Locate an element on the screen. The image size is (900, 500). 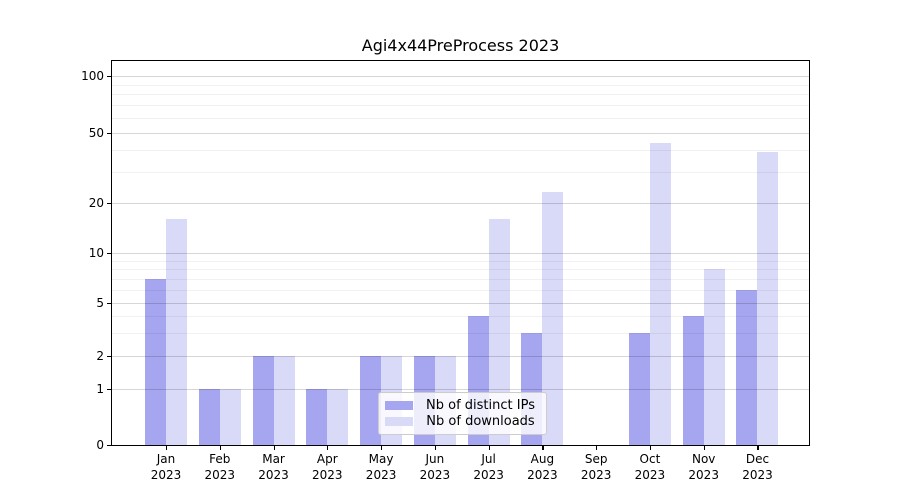
x-tick-month: Apr is located at coordinates (327, 459).